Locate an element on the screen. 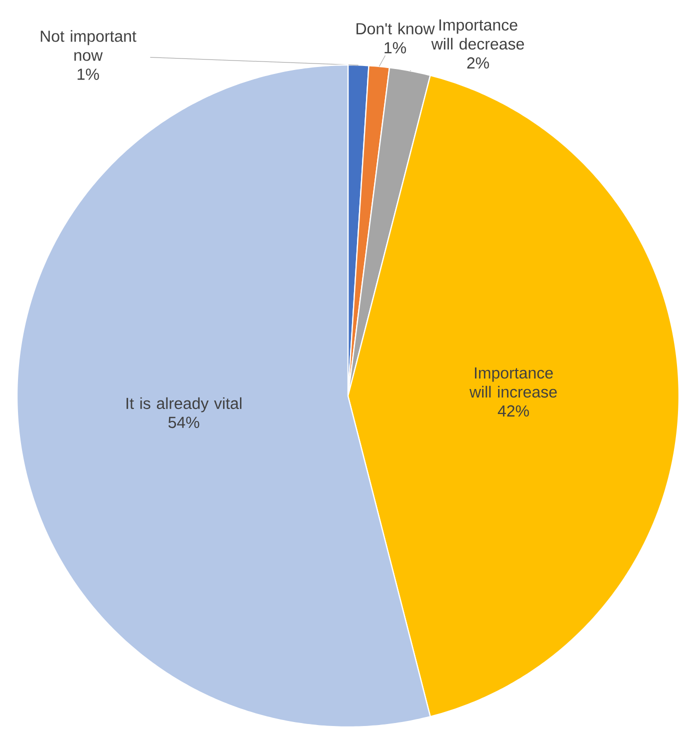 This screenshot has height=733, width=683. slice-label: Not important now is located at coordinates (88, 45).